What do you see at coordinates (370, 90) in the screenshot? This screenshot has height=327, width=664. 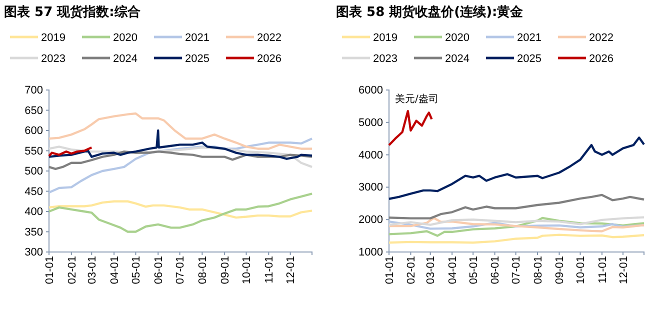 I see `y-tick-label: 6000` at bounding box center [370, 90].